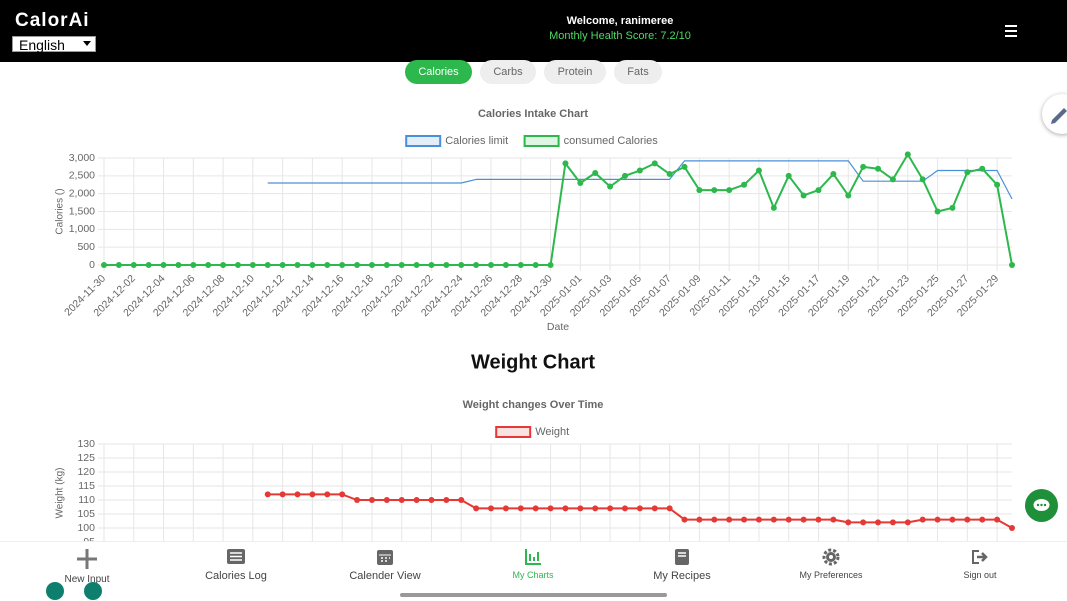 The image size is (1067, 601). What do you see at coordinates (640, 180) in the screenshot?
I see `series-line` at bounding box center [640, 180].